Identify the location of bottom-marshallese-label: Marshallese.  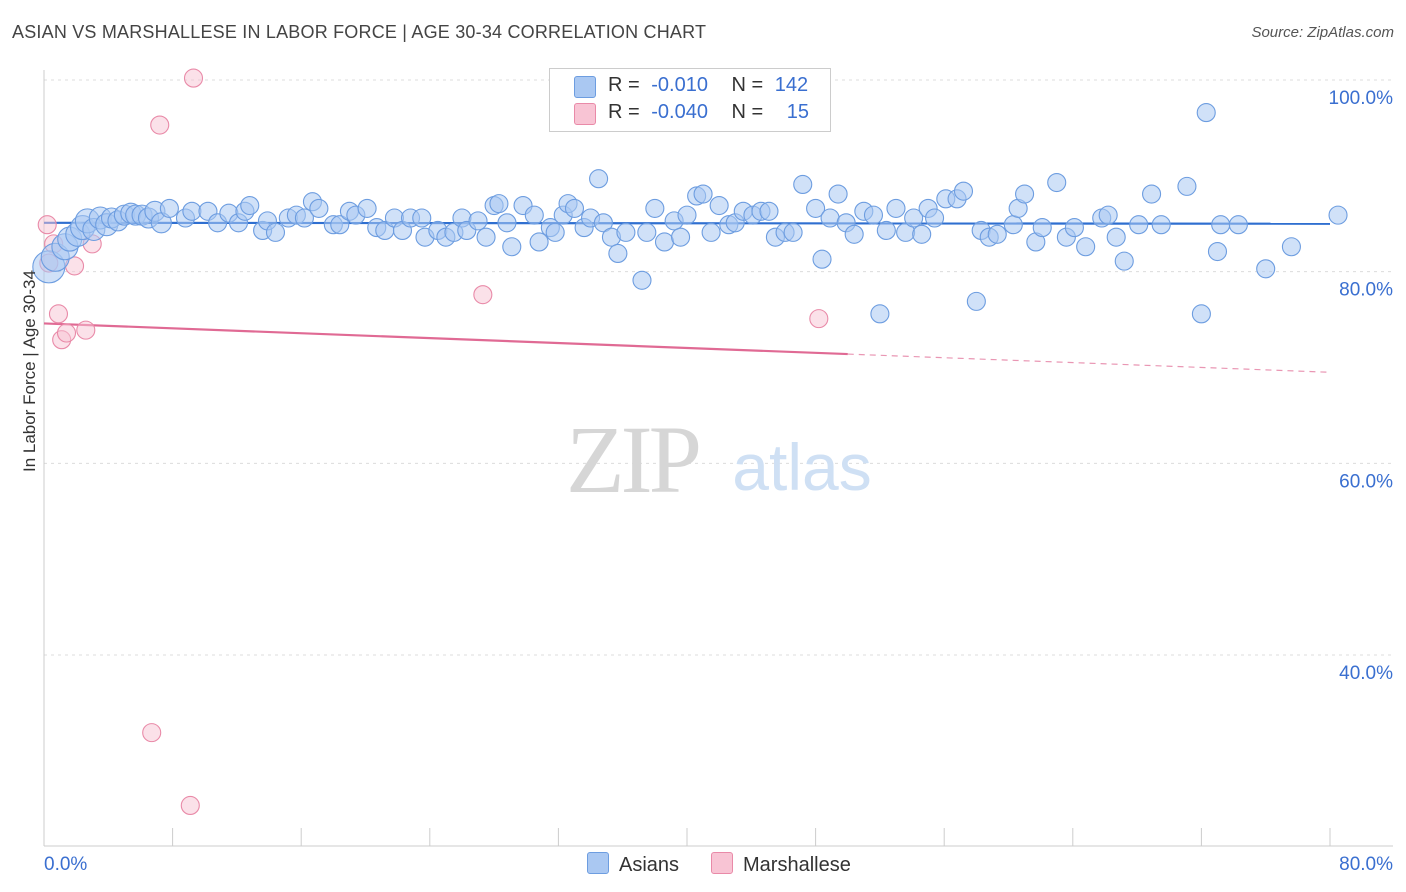
(797, 865).